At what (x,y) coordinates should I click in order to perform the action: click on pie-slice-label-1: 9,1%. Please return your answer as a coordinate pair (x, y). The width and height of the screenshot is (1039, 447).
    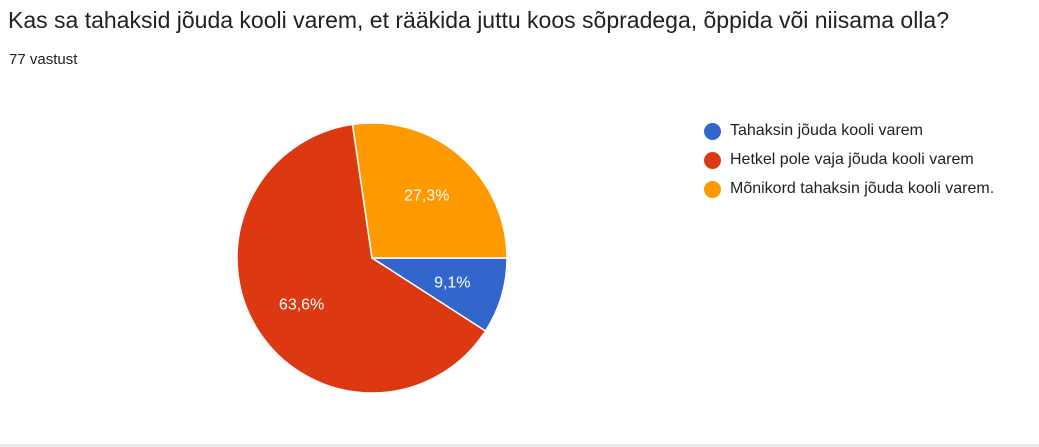
    Looking at the image, I should click on (452, 283).